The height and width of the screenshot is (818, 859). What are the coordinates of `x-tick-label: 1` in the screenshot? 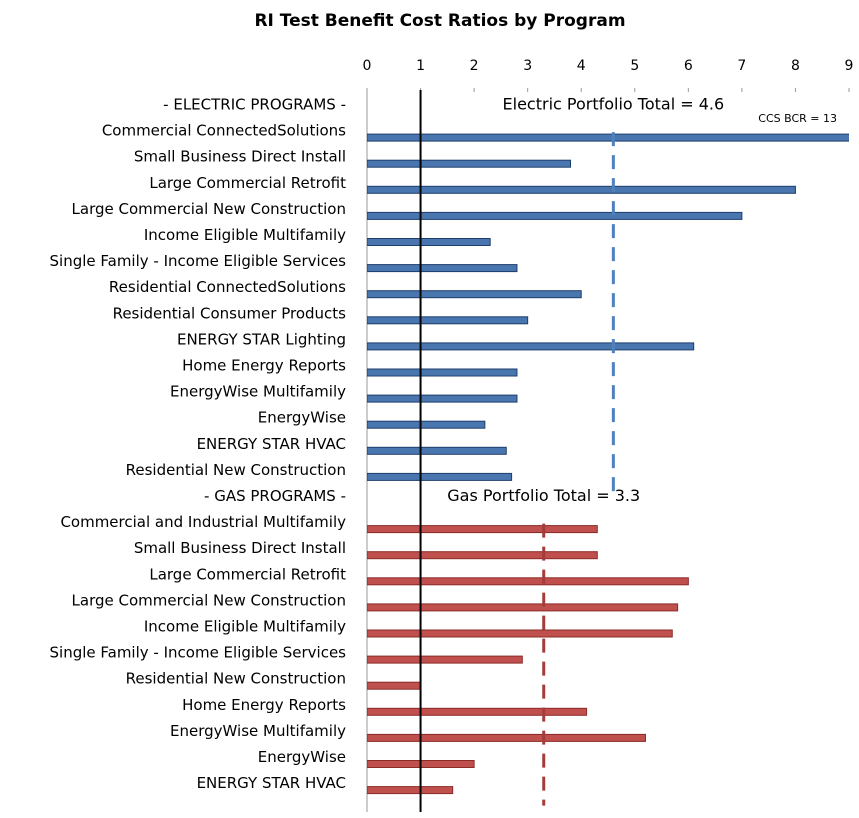 It's located at (420, 66).